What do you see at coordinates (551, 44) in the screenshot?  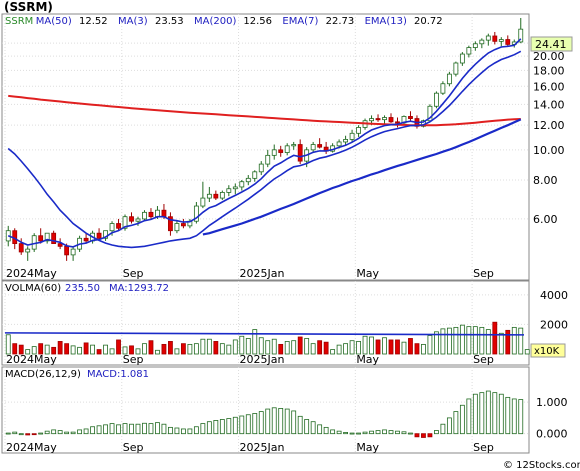 I see `last-price-badge` at bounding box center [551, 44].